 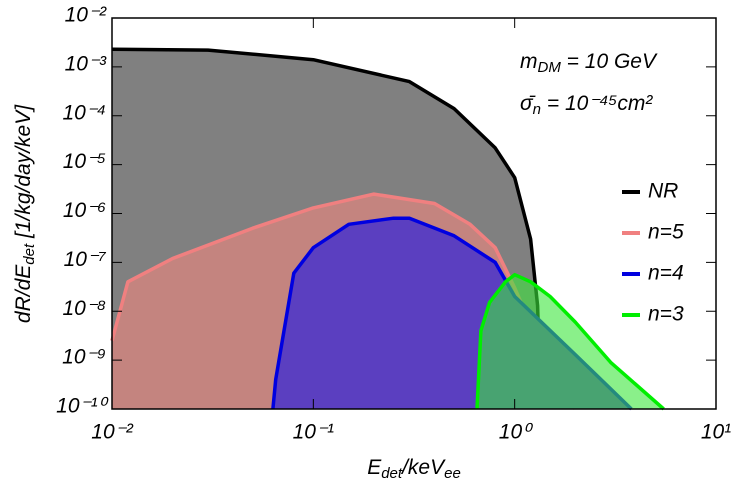 I want to click on x-tick-label: 10⁰, so click(x=516, y=432).